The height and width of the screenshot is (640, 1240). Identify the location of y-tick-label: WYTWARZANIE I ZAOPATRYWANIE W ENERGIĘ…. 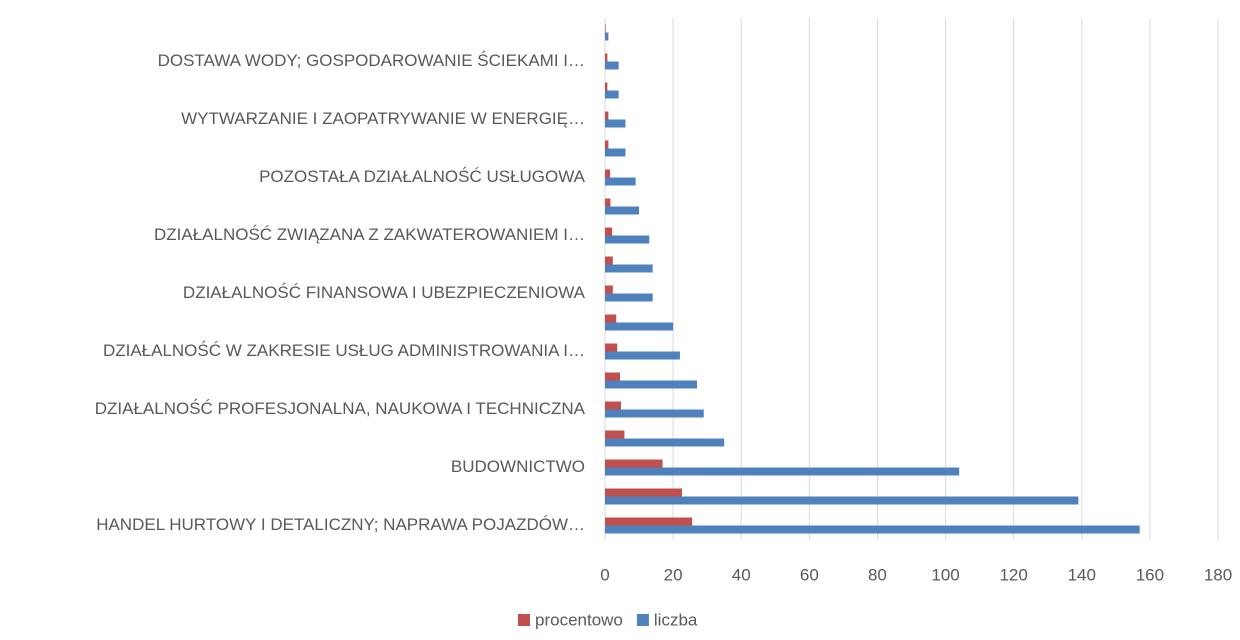
(383, 118).